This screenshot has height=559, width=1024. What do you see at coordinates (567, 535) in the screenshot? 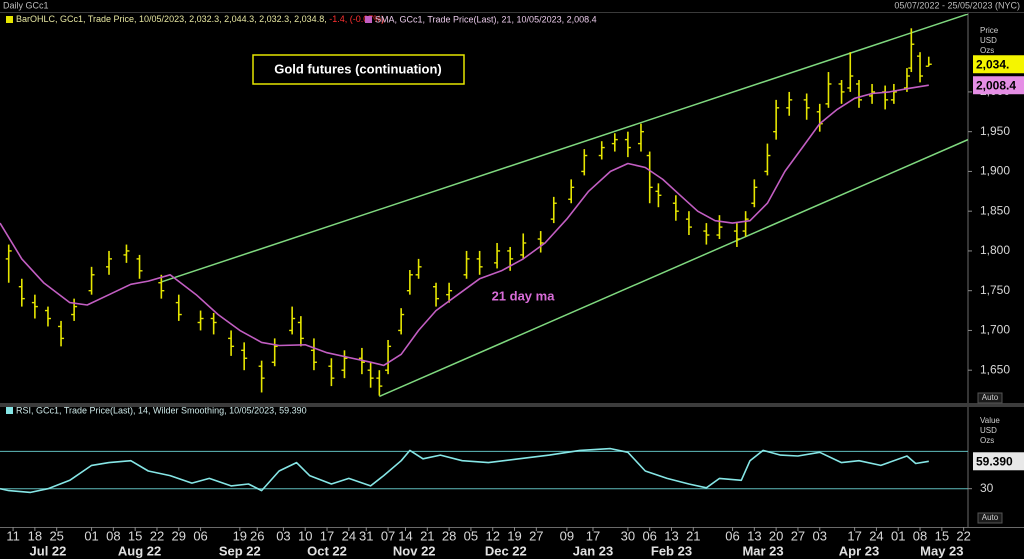
I see `x-tick-label: 09` at bounding box center [567, 535].